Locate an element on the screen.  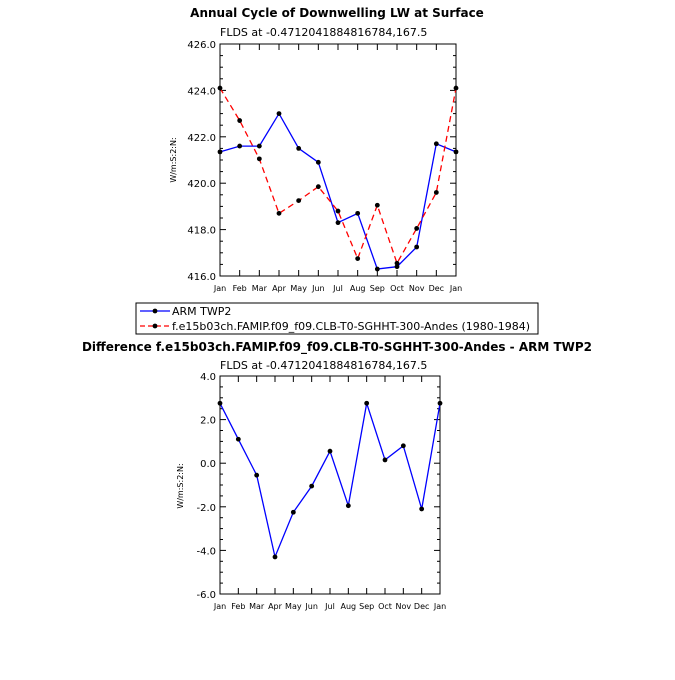
top-chart-xtick-label: Aug is located at coordinates (358, 288).